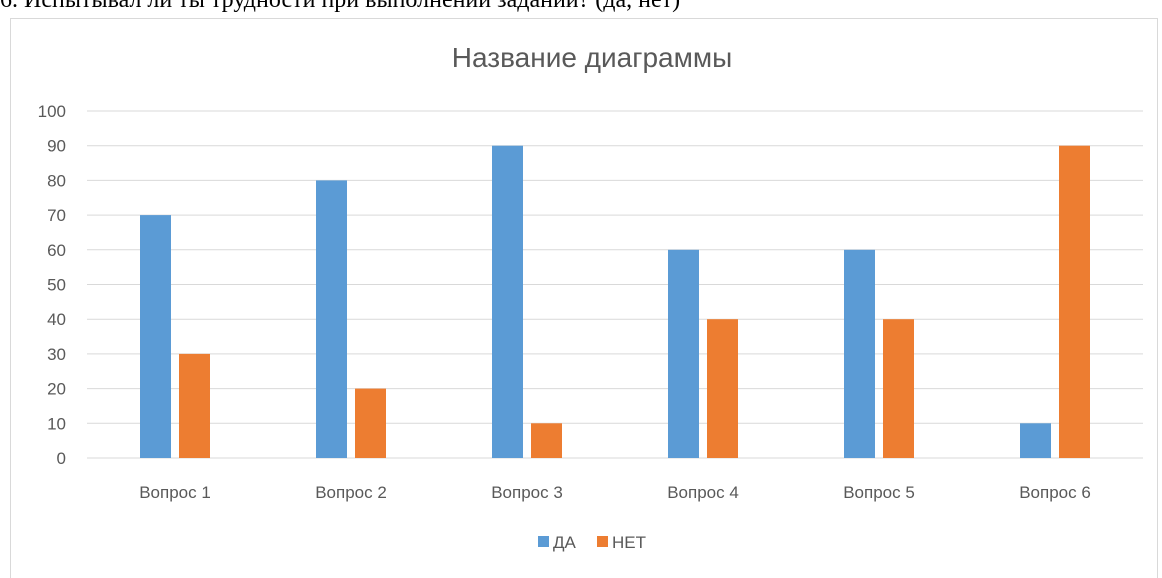 The height and width of the screenshot is (578, 1162). What do you see at coordinates (56, 319) in the screenshot?
I see `y-tick-label: 40` at bounding box center [56, 319].